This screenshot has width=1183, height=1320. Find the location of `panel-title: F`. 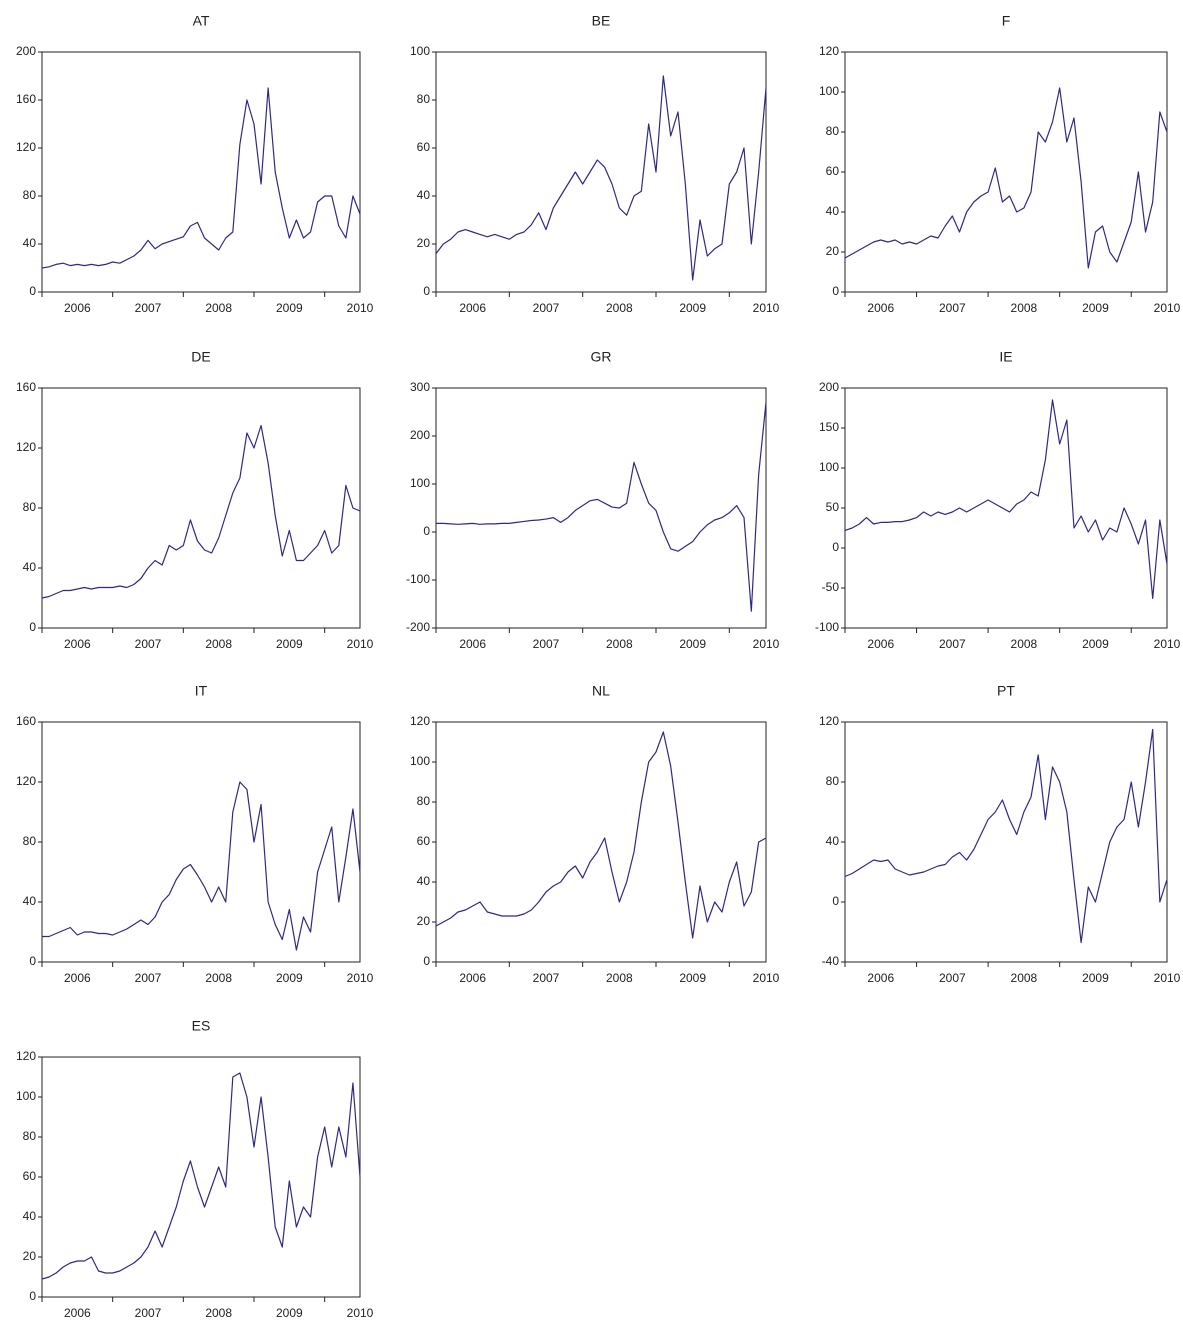

panel-title: F is located at coordinates (1006, 21).